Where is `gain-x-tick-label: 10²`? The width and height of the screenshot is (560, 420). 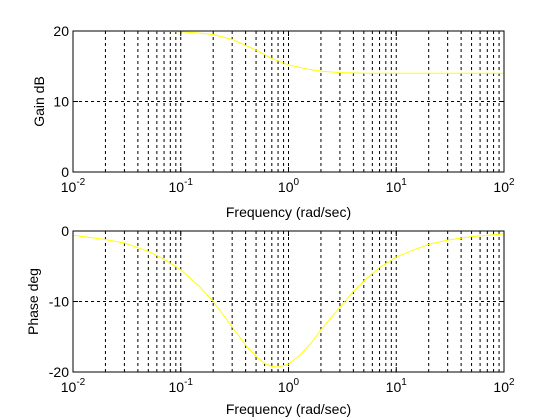 gain-x-tick-label: 10² is located at coordinates (504, 186).